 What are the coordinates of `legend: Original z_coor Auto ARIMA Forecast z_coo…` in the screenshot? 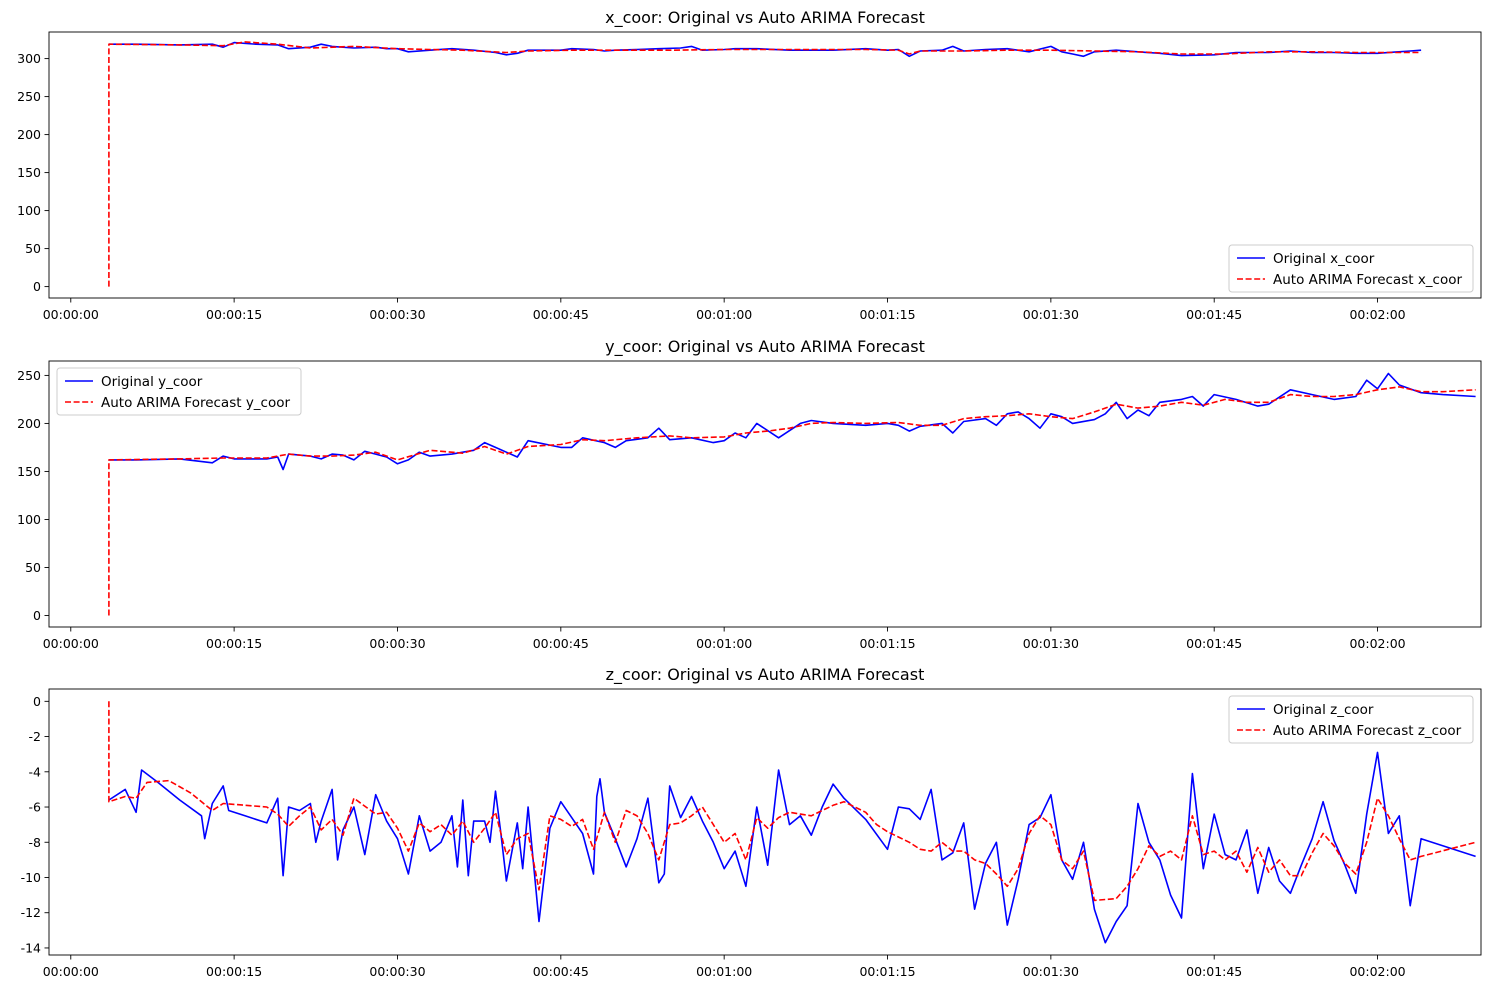 It's located at (1351, 719).